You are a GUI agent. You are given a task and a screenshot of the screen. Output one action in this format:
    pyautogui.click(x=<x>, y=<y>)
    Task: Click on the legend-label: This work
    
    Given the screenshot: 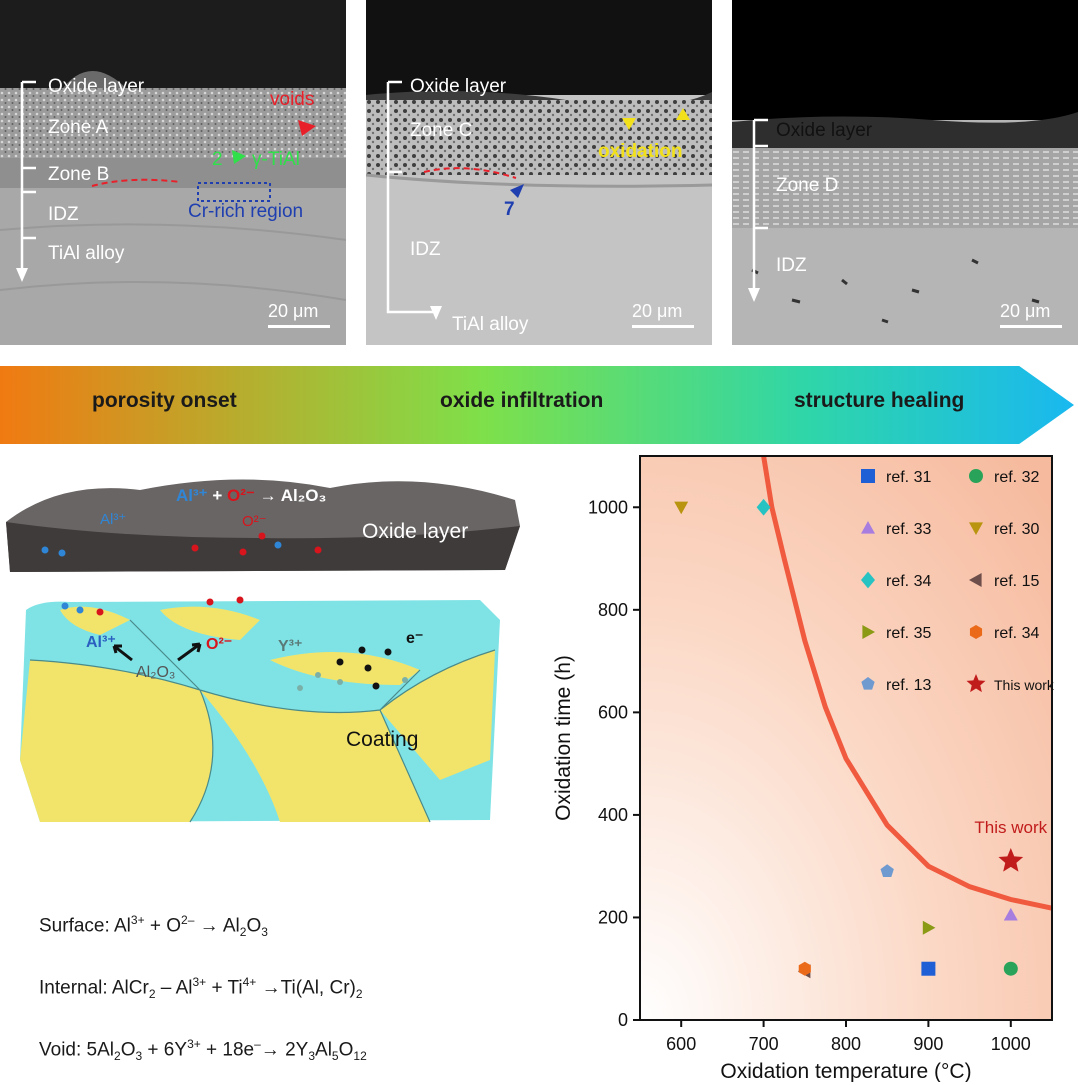 What is the action you would take?
    pyautogui.click(x=1024, y=685)
    